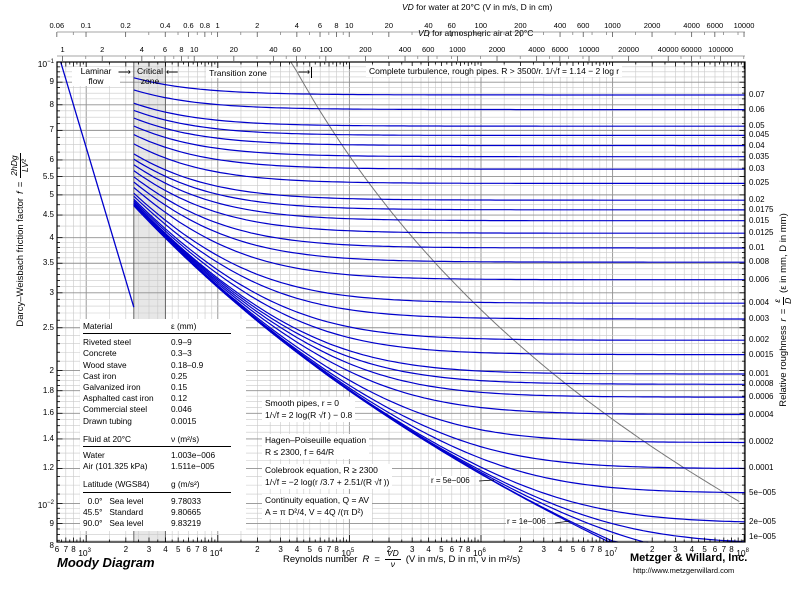 Image resolution: width=800 pixels, height=592 pixels. Describe the element at coordinates (757, 247) in the screenshot. I see `roughness-value-label: 0.01` at that location.